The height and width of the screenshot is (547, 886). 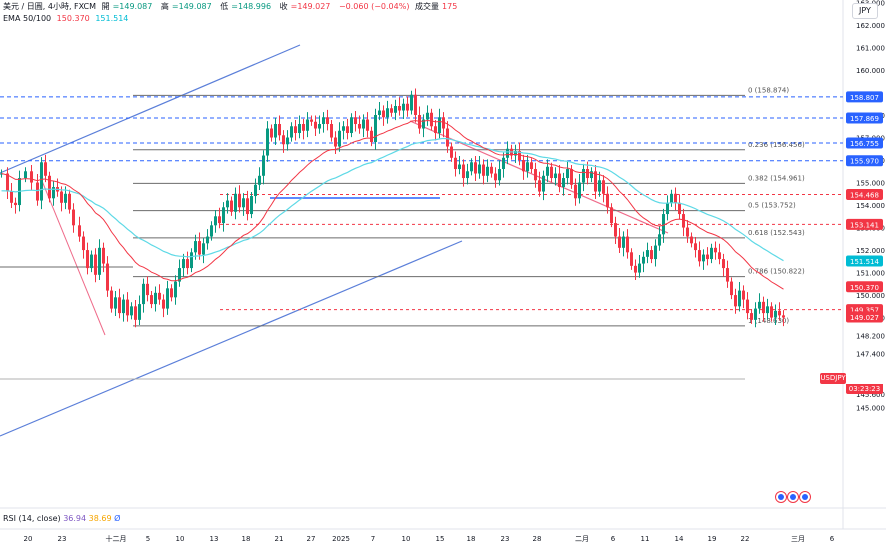 I want to click on y-tick-label: 162.000, so click(x=870, y=26).